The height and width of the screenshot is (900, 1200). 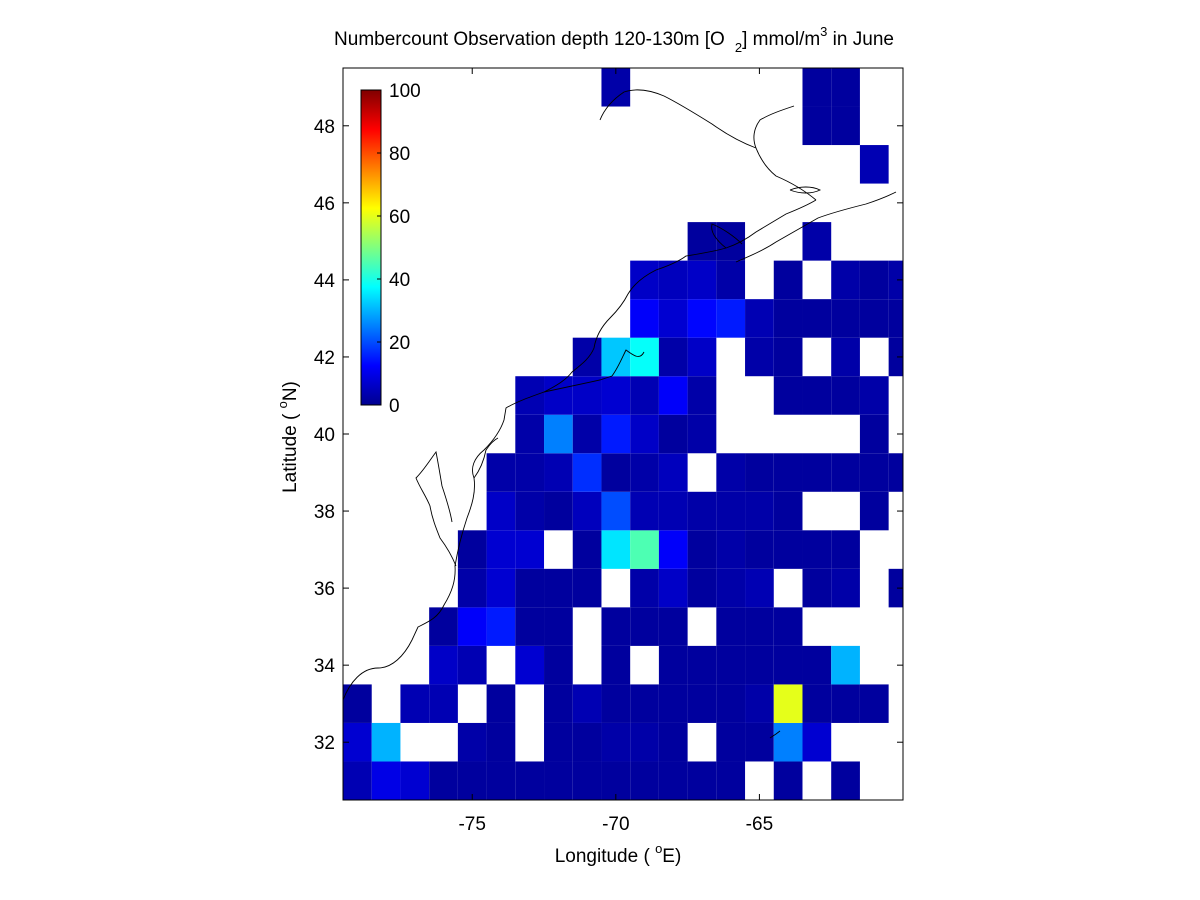 I want to click on coastline-cape-cod, so click(x=628, y=363).